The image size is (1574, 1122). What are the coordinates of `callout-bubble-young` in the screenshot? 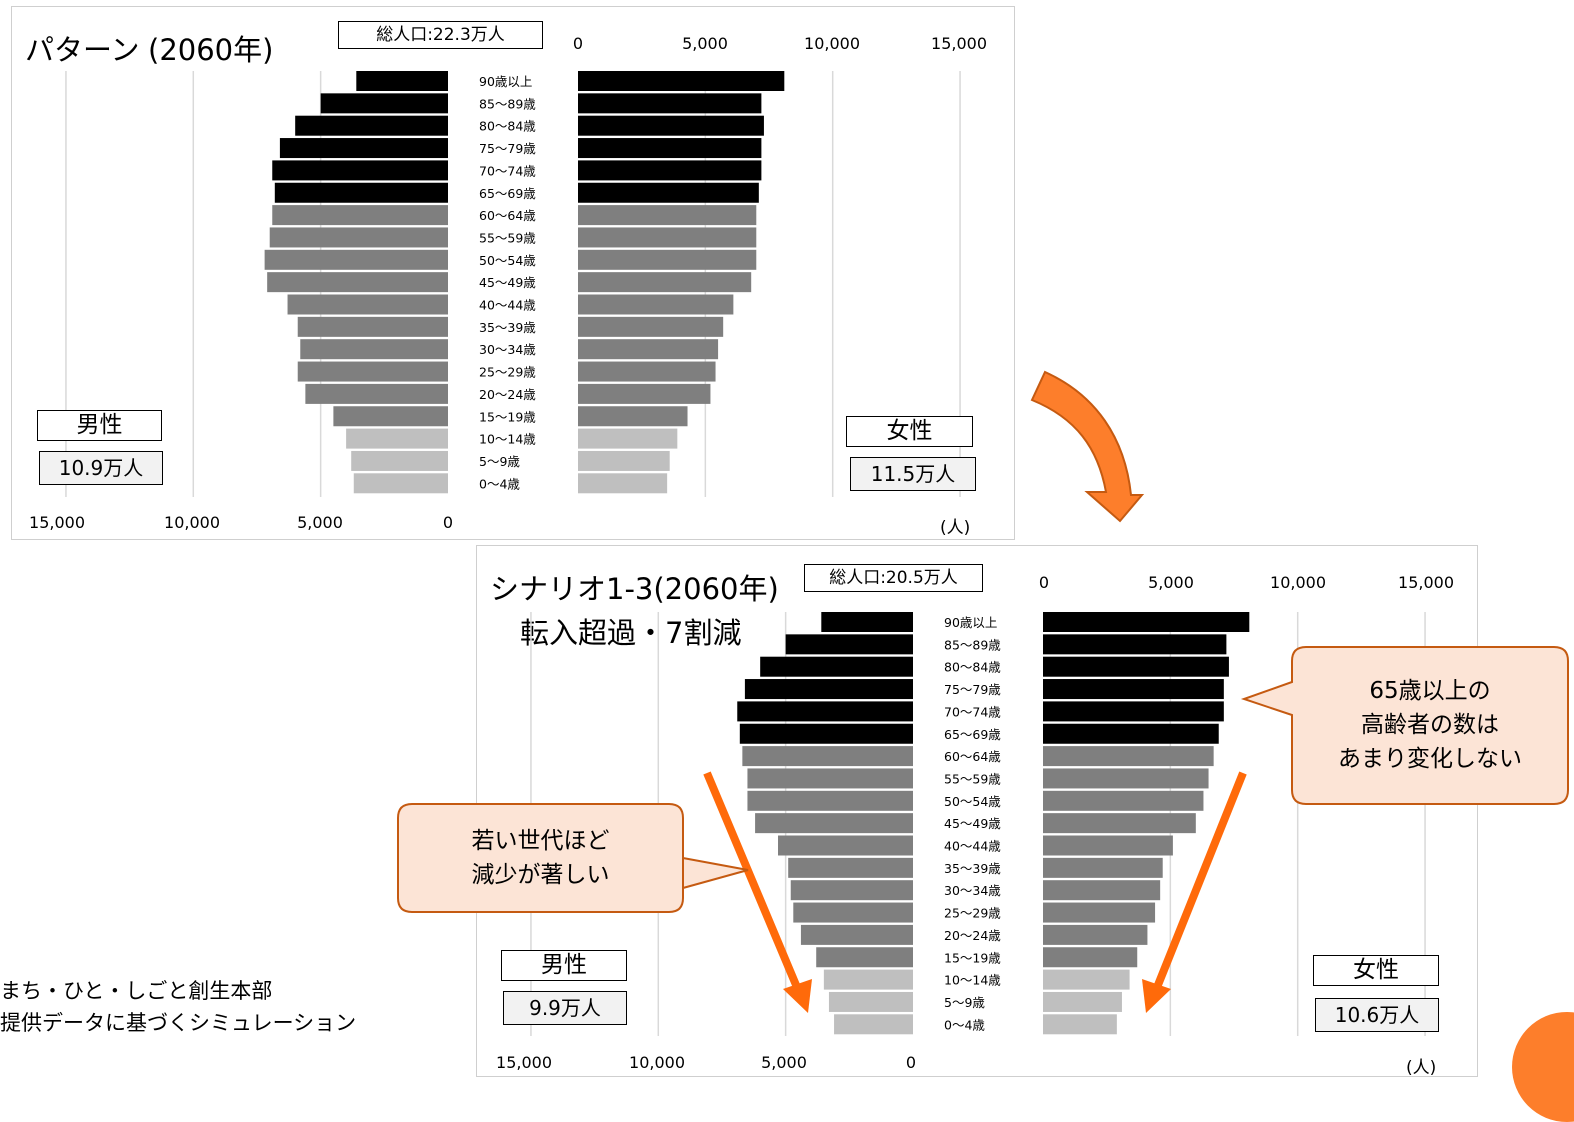 It's located at (573, 858).